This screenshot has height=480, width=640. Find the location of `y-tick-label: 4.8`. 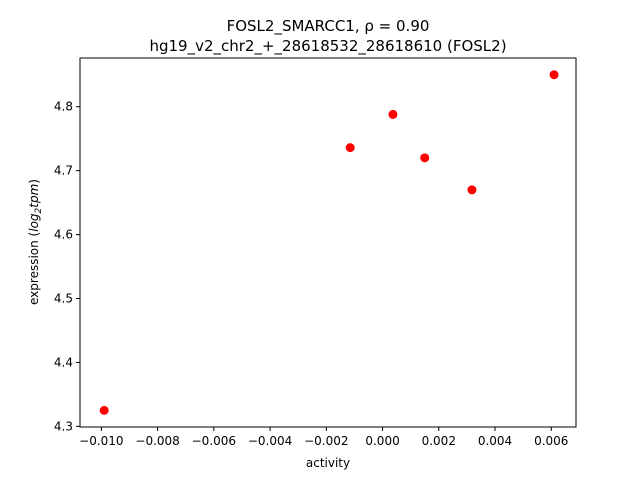

y-tick-label: 4.8 is located at coordinates (63, 107).